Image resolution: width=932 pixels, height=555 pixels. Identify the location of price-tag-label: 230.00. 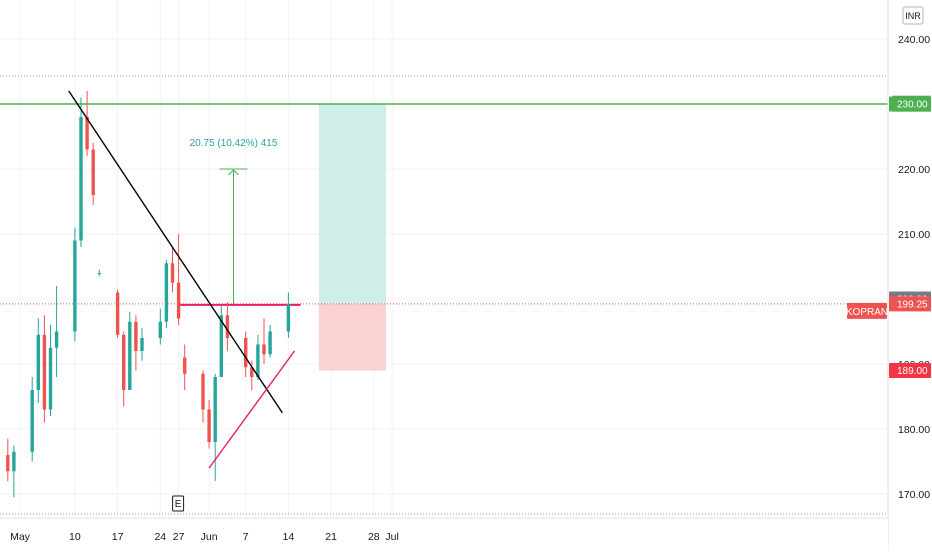
(912, 105).